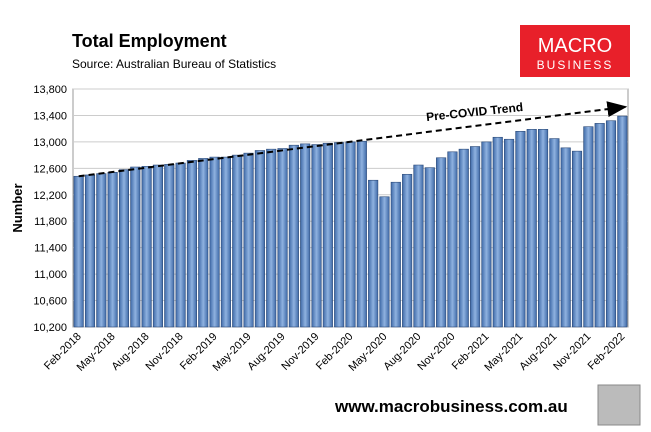 The height and width of the screenshot is (432, 651). Describe the element at coordinates (50, 143) in the screenshot. I see `y-tick-label: 13,000` at that location.